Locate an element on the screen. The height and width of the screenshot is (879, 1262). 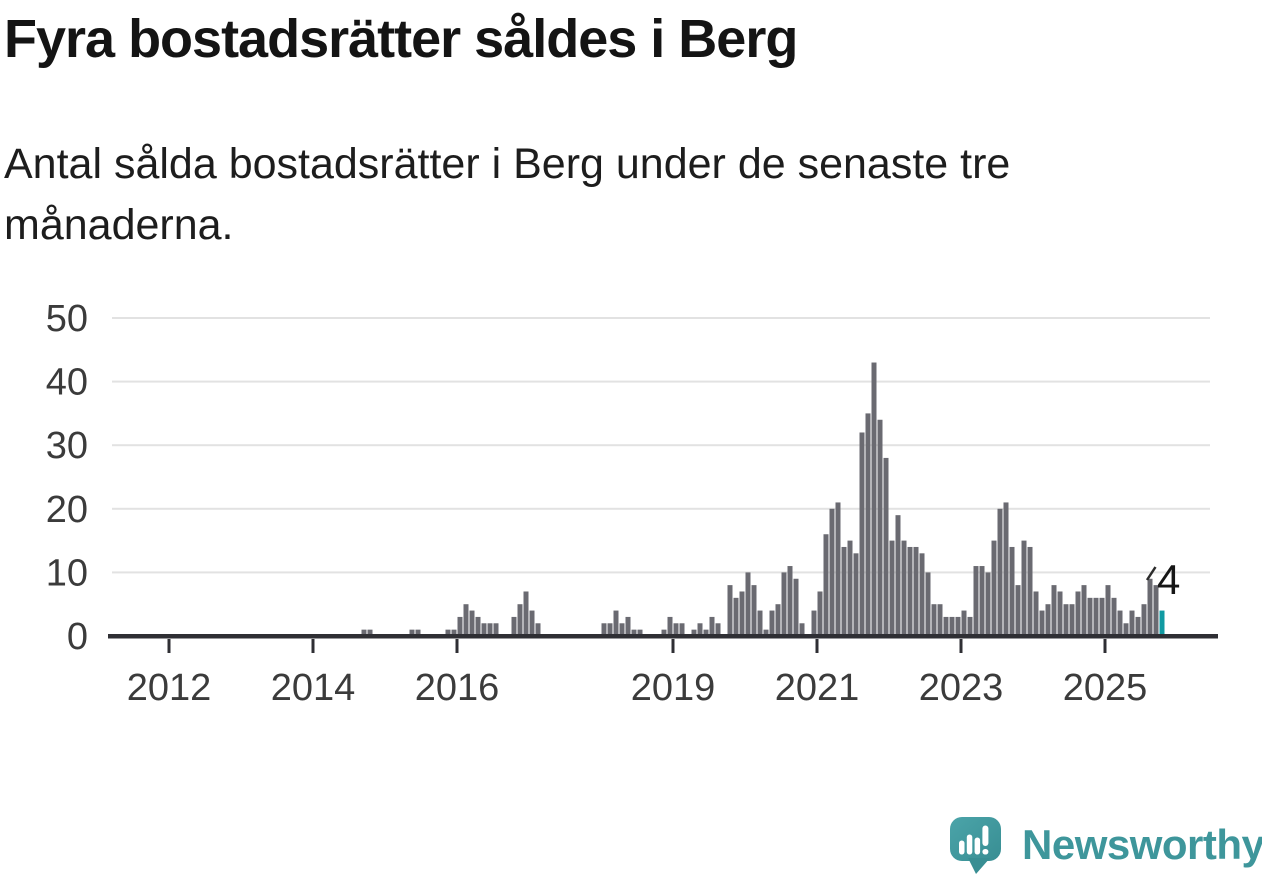
x-axis-label-2016: 2016 is located at coordinates (457, 688).